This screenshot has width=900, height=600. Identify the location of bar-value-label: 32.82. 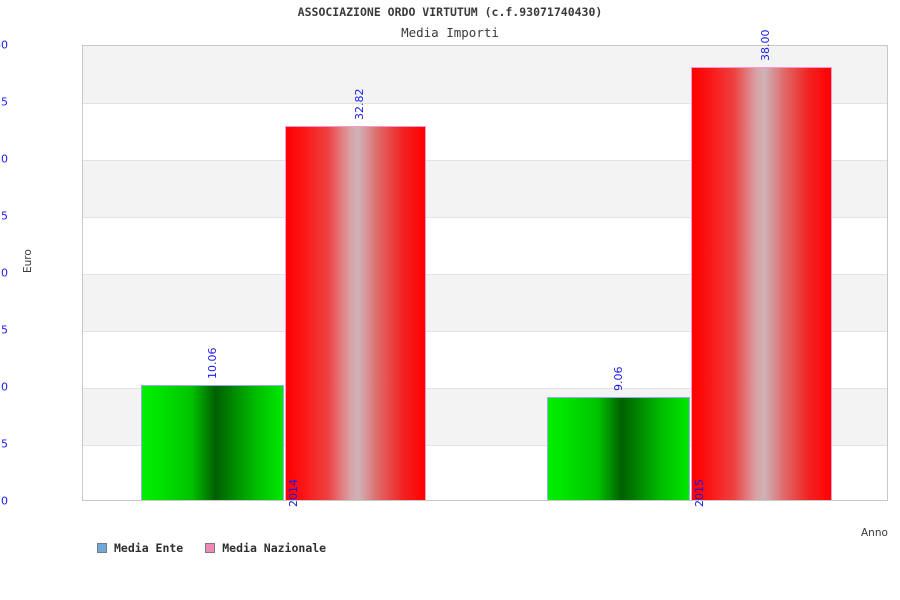
(359, 104).